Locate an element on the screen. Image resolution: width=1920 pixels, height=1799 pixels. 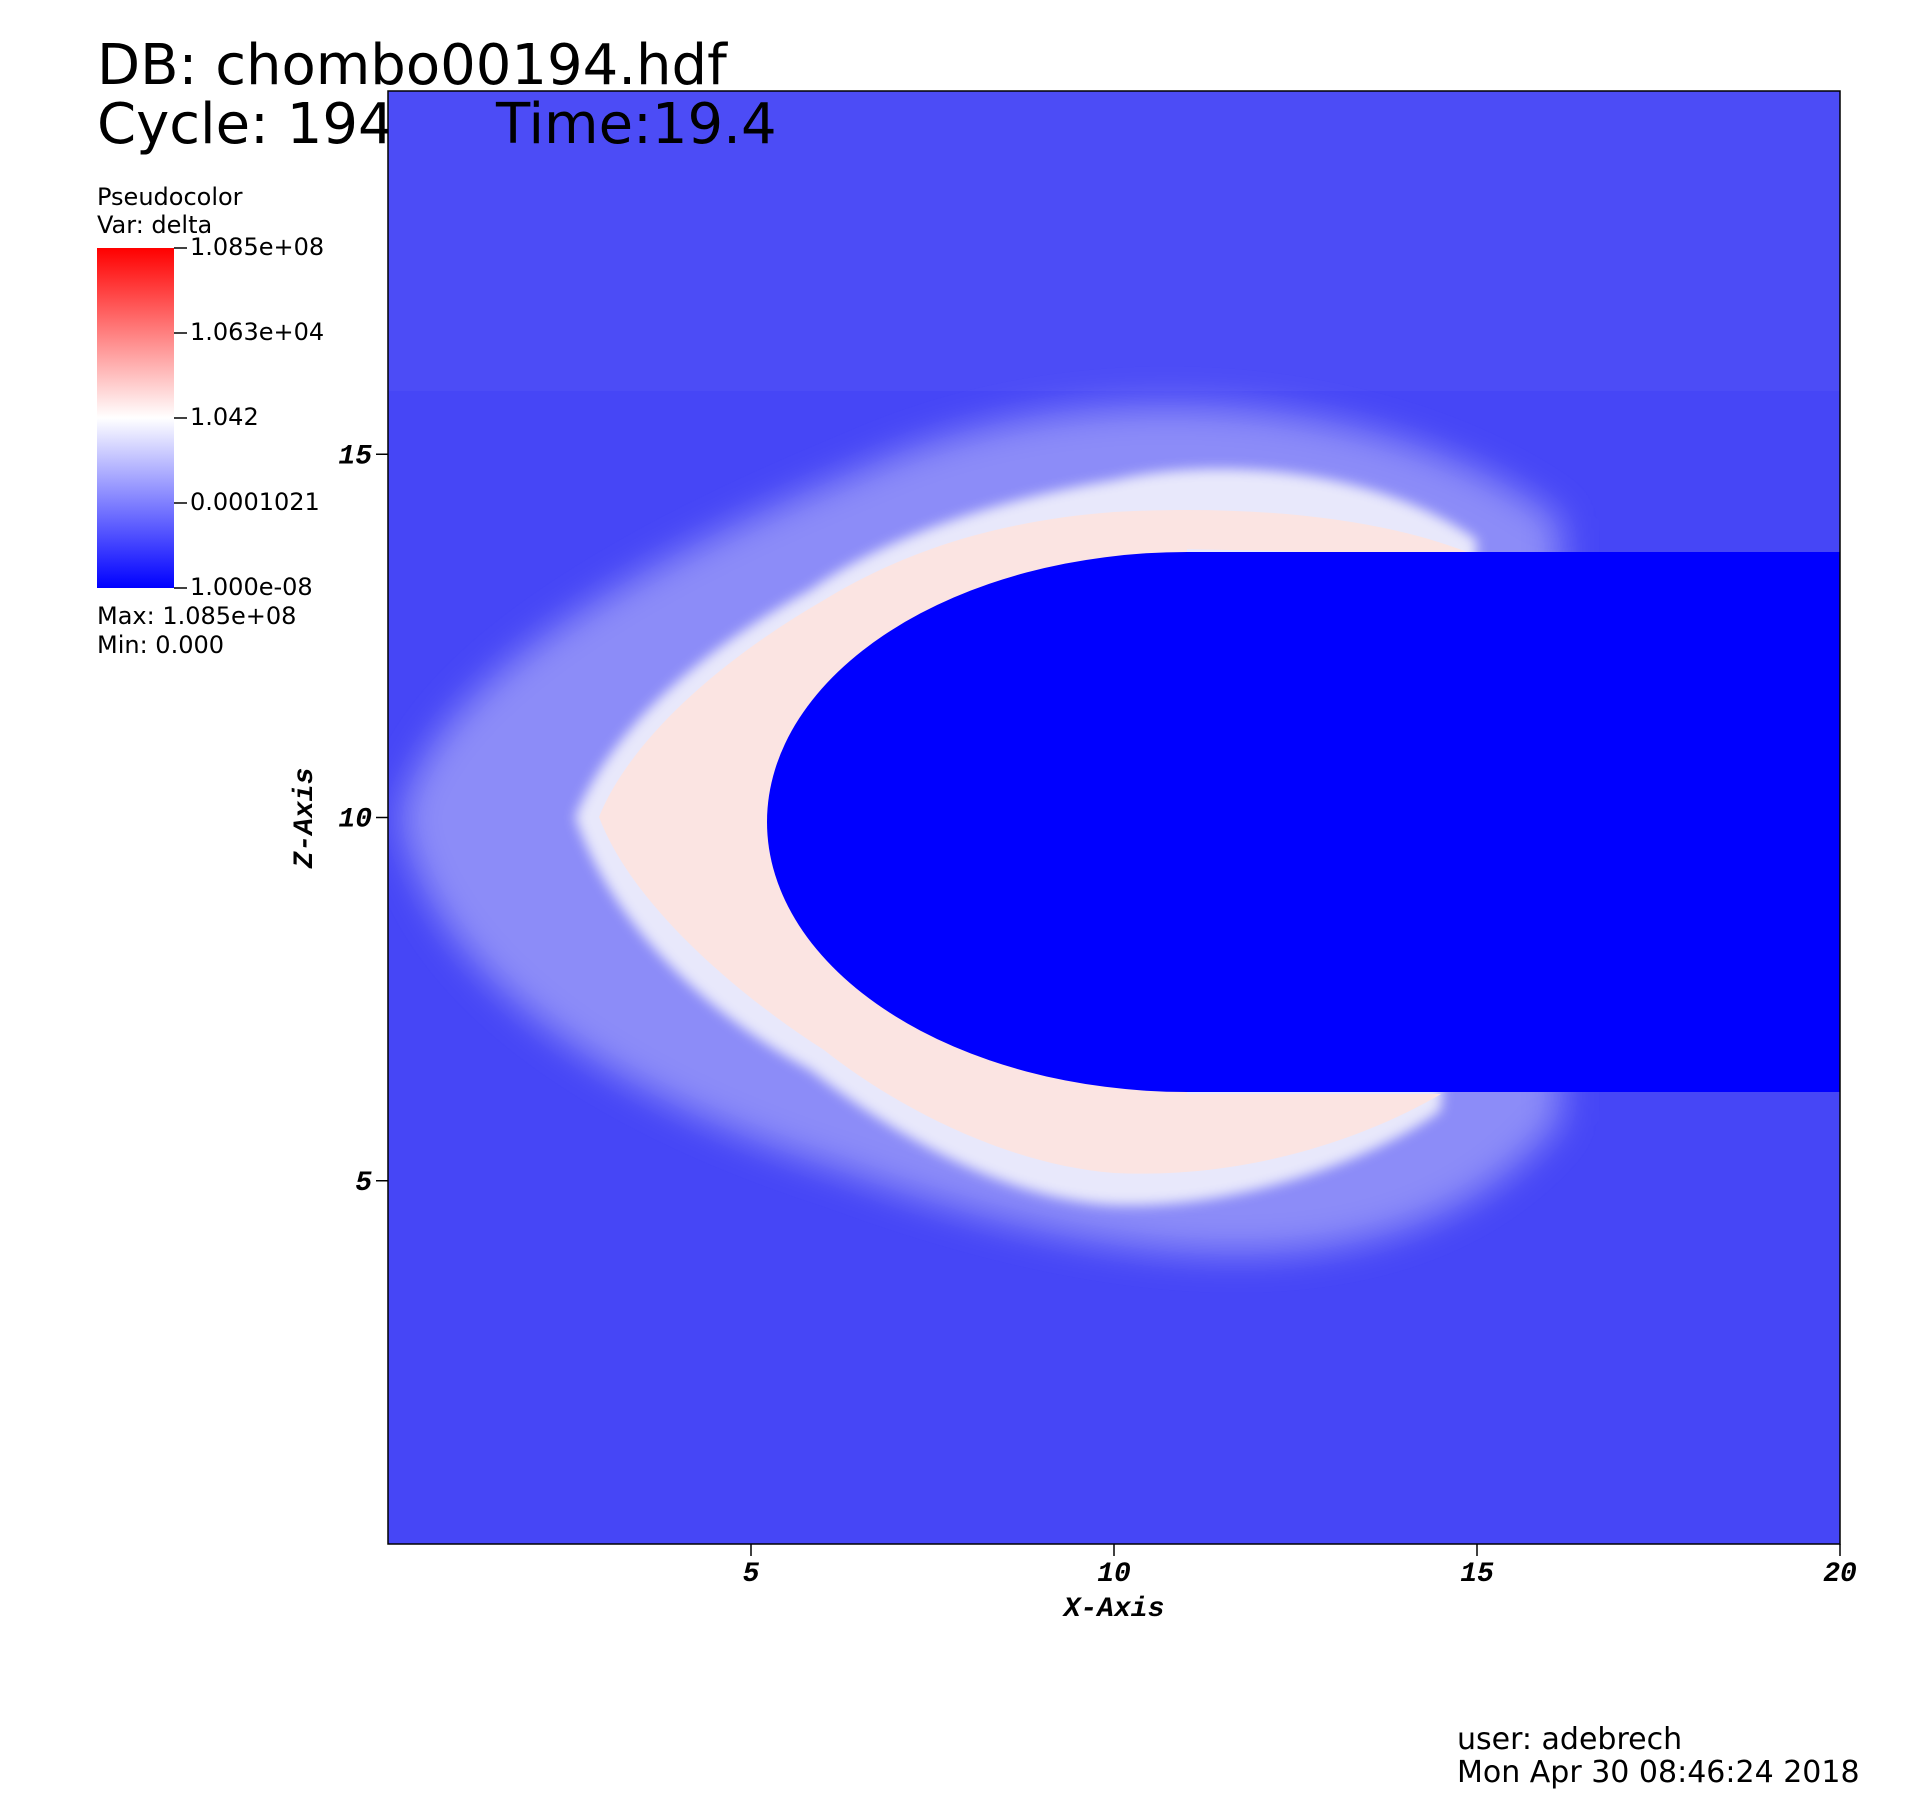
x-tick-label: 20 is located at coordinates (1840, 1574).